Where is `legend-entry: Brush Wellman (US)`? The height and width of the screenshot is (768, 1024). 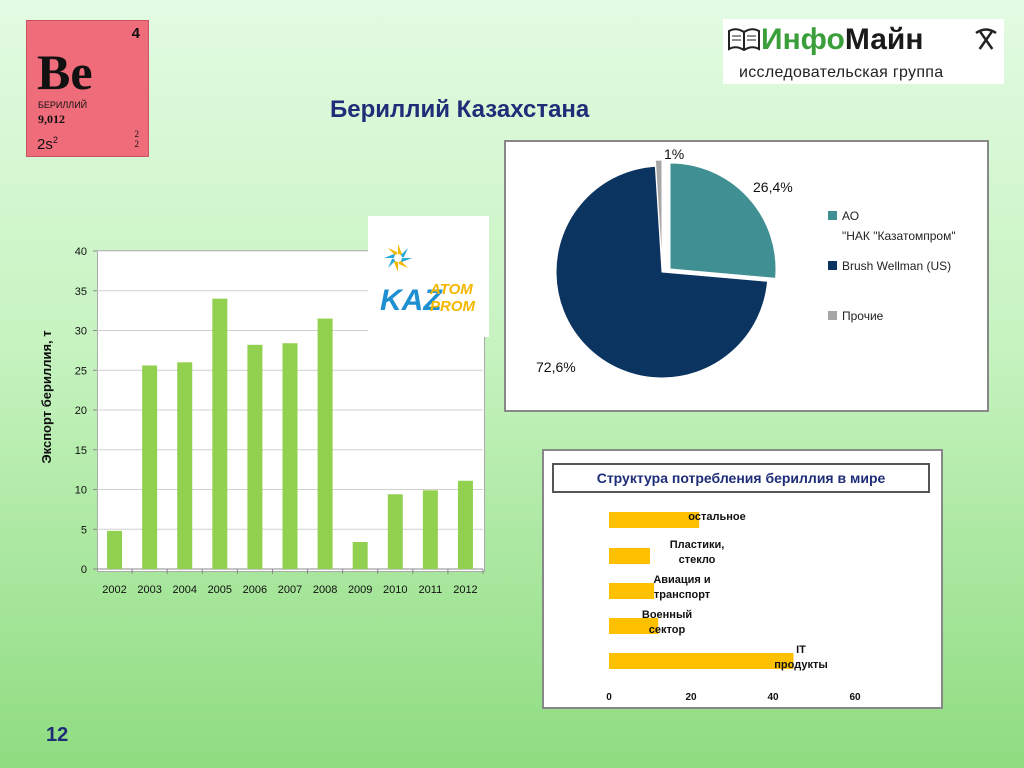 legend-entry: Brush Wellman (US) is located at coordinates (896, 266).